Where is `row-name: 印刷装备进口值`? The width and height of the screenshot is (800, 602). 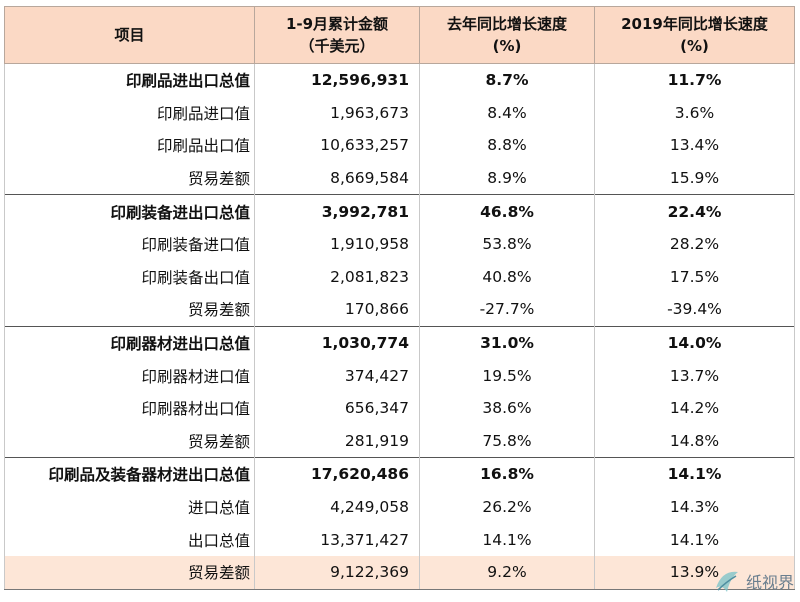 row-name: 印刷装备进口值 is located at coordinates (129, 244).